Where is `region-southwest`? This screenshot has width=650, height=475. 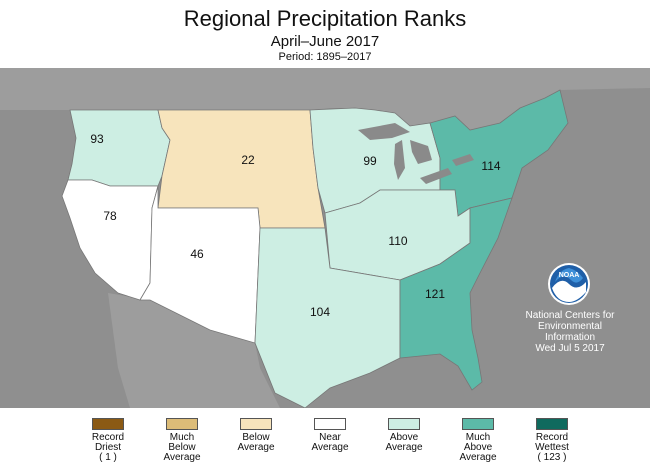 region-southwest is located at coordinates (200, 264).